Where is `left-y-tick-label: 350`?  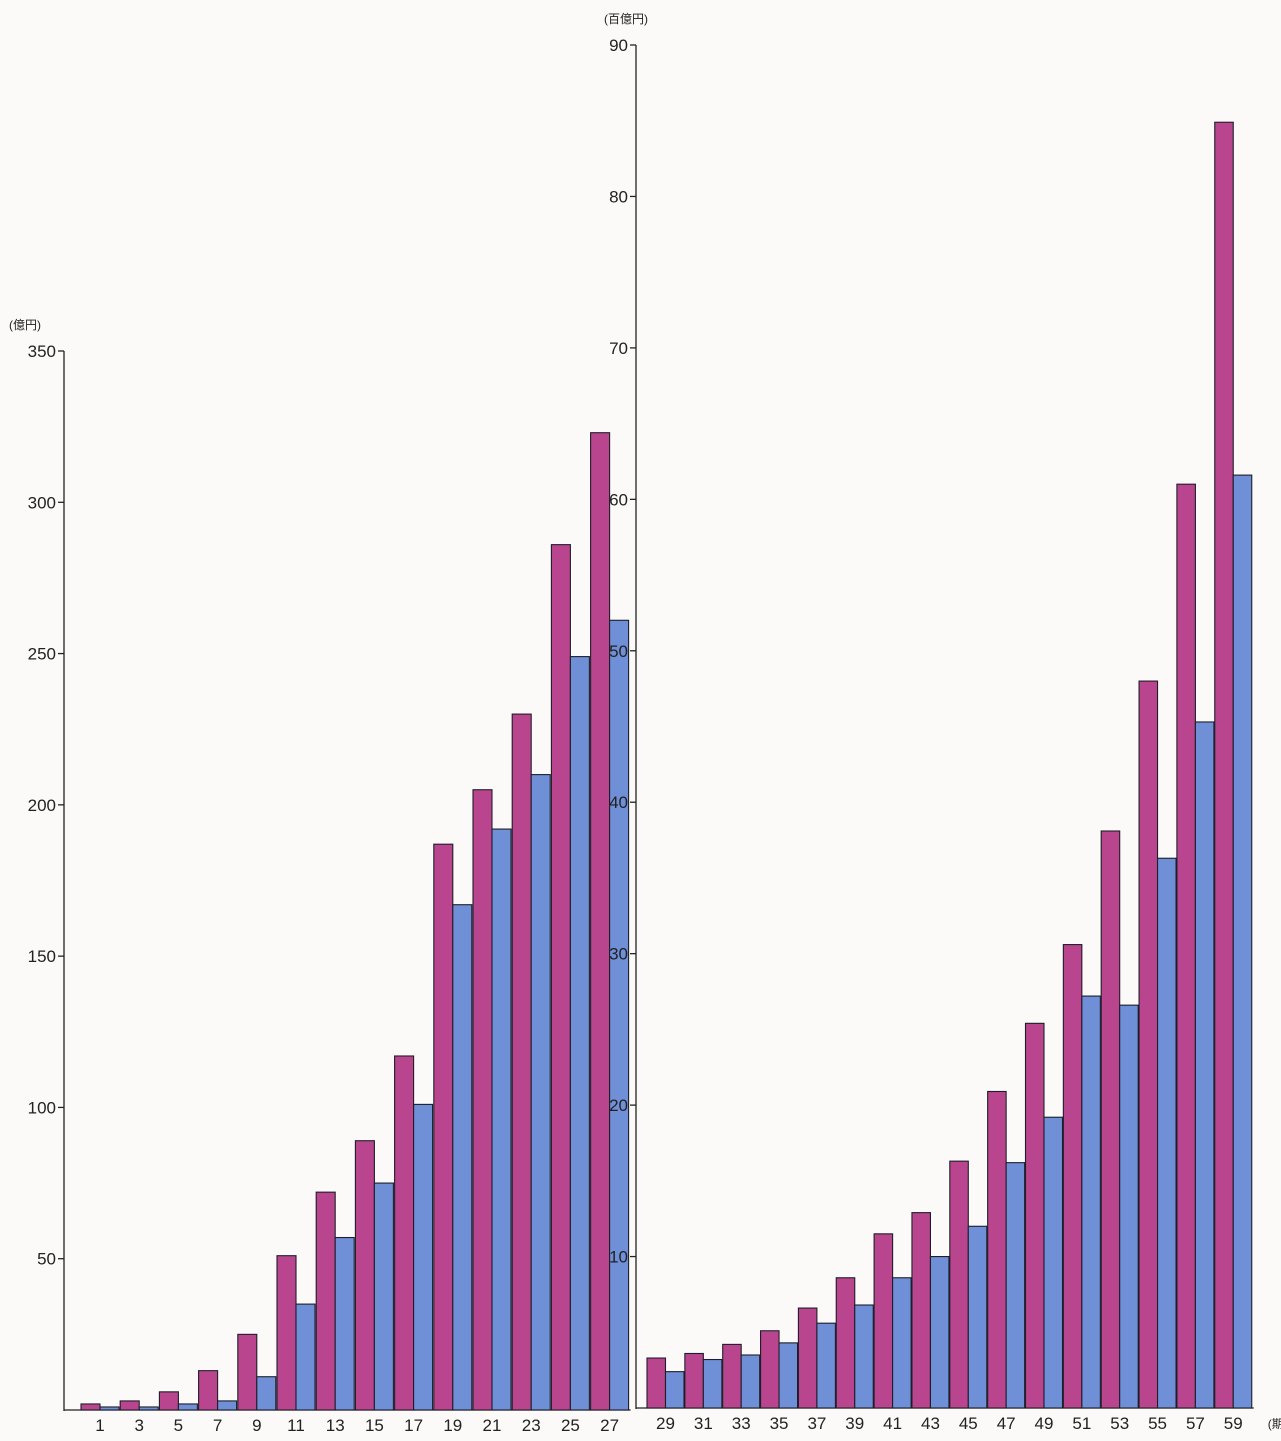 left-y-tick-label: 350 is located at coordinates (42, 351).